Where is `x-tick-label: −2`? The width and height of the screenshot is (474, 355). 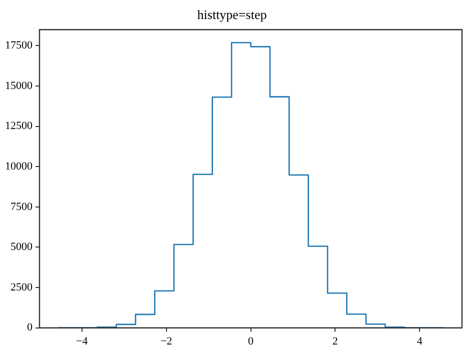
x-tick-label: −2 is located at coordinates (166, 341).